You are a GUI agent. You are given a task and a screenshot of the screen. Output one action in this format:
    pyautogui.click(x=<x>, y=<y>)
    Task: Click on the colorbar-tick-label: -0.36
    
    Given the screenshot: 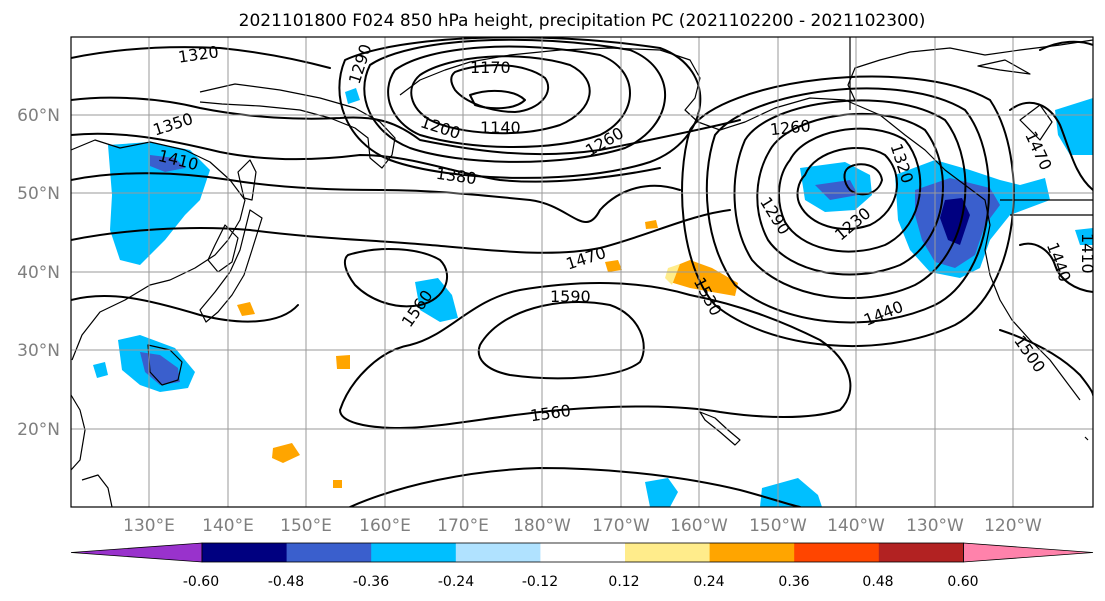 What is the action you would take?
    pyautogui.click(x=371, y=582)
    